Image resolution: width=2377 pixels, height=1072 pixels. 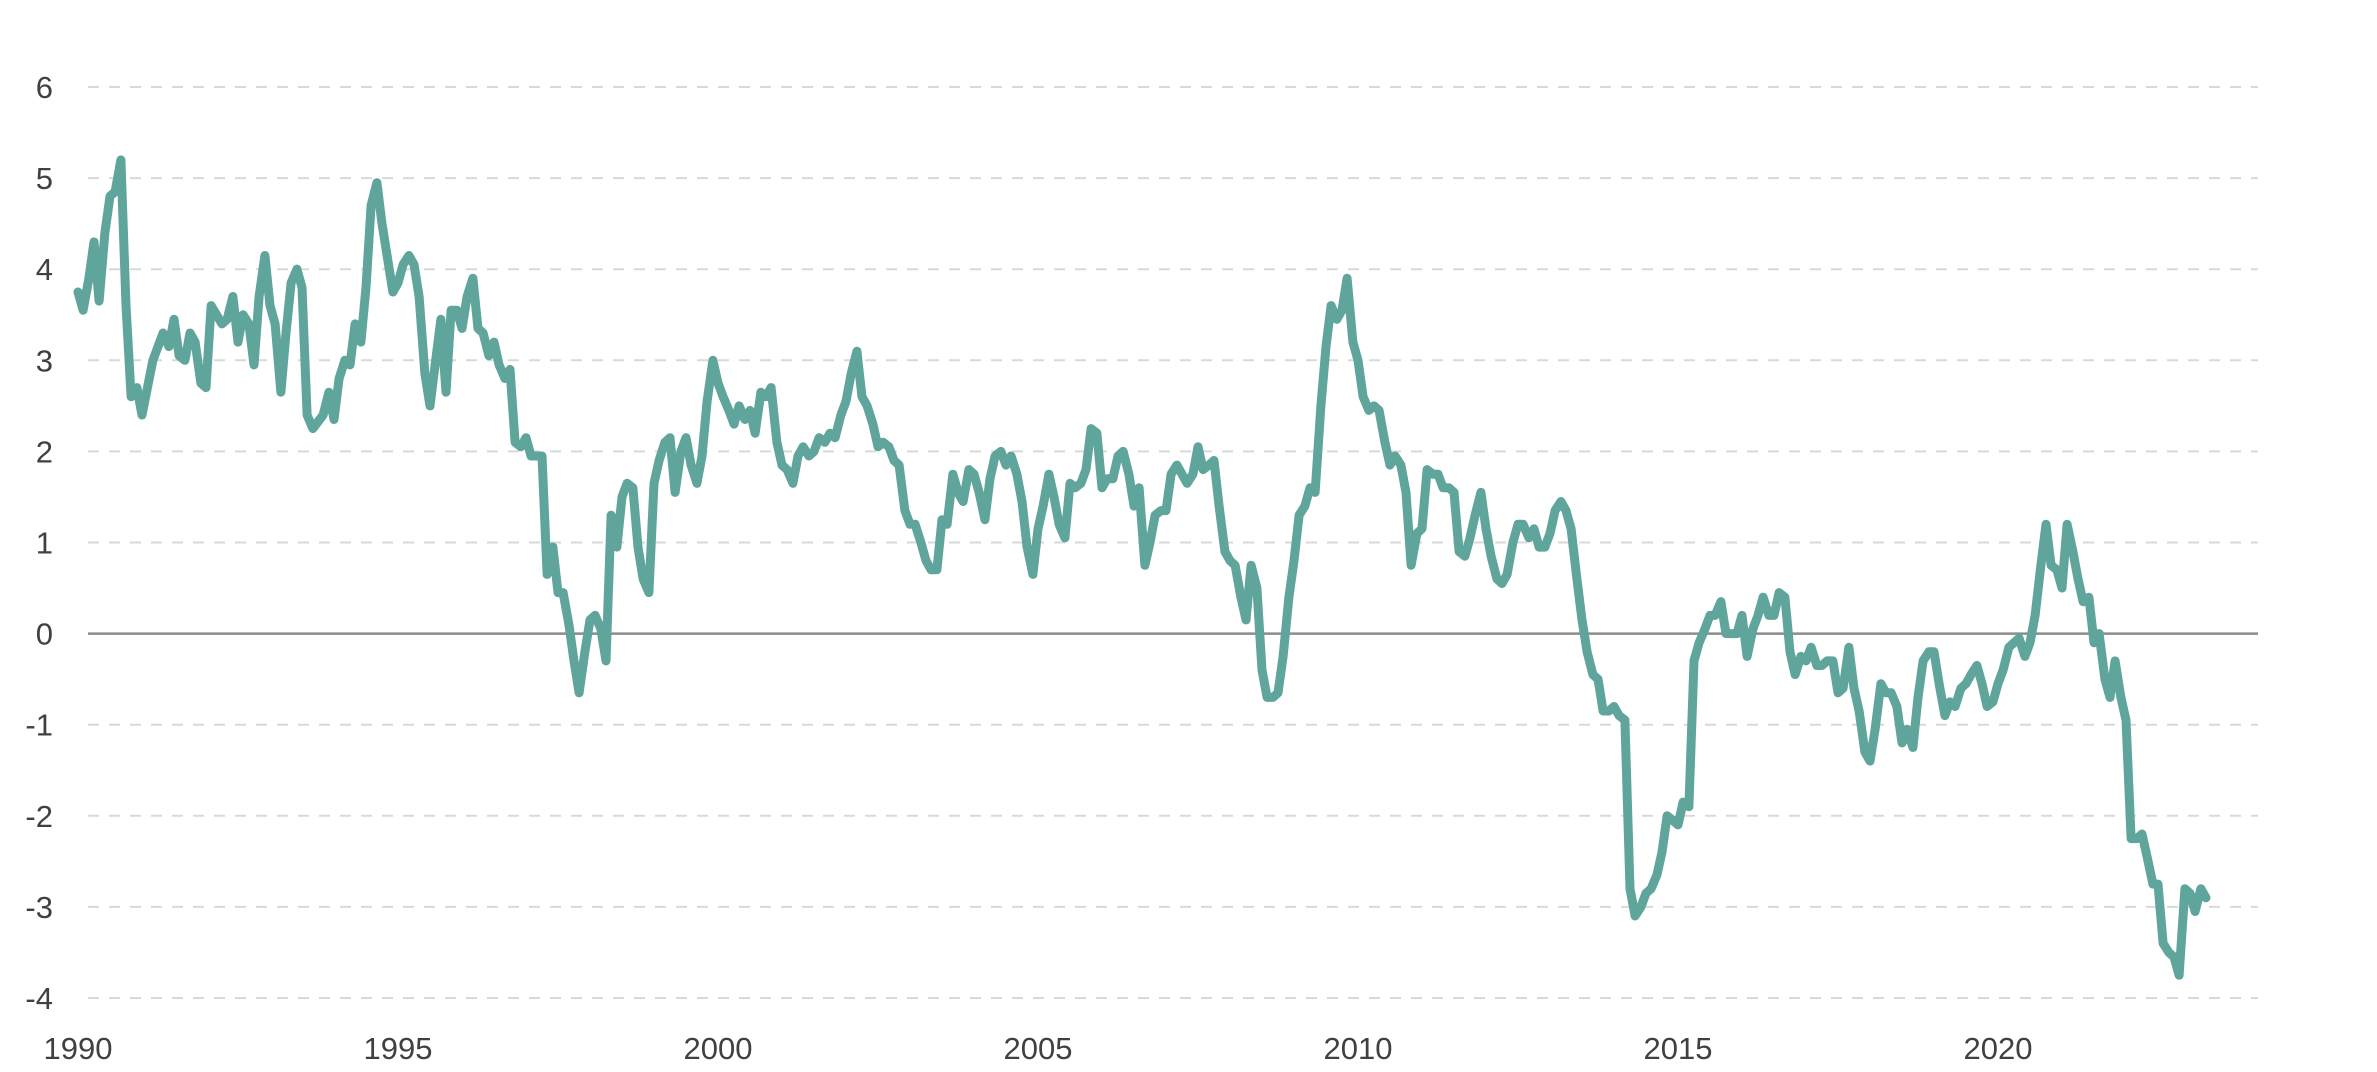 I want to click on x-tick-label: 1990, so click(x=78, y=1048).